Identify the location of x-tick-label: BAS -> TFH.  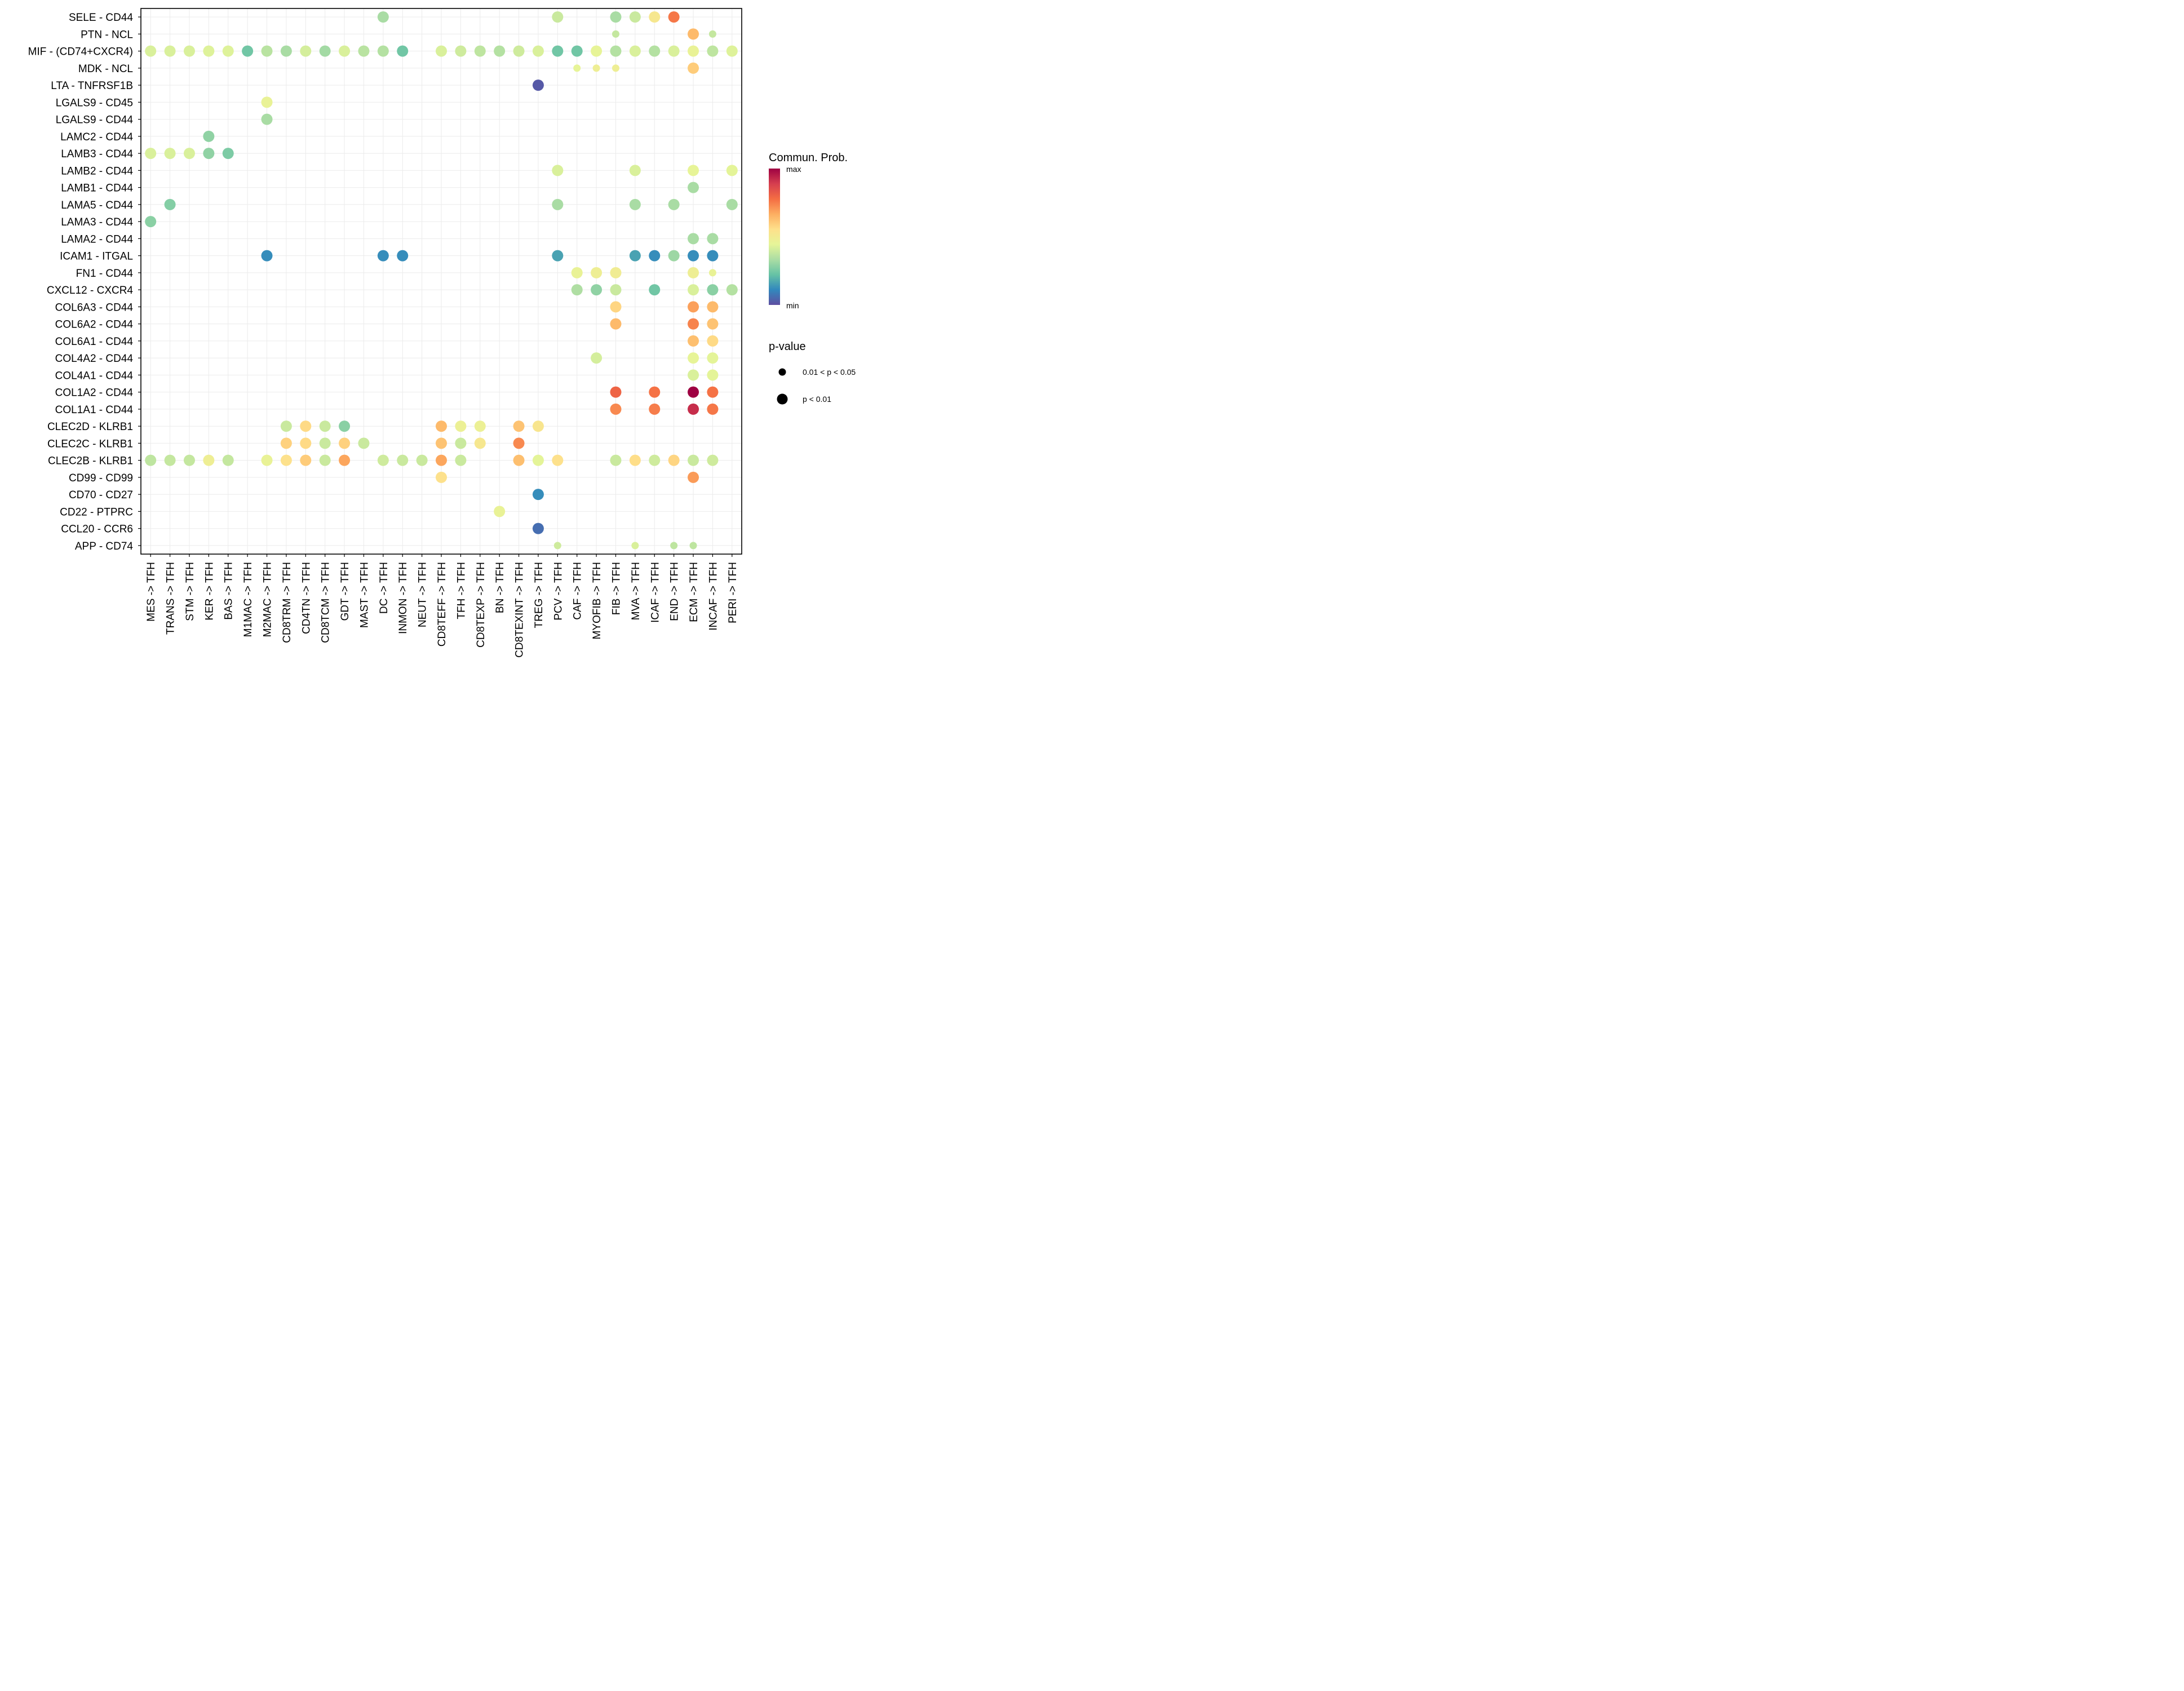
(229, 591).